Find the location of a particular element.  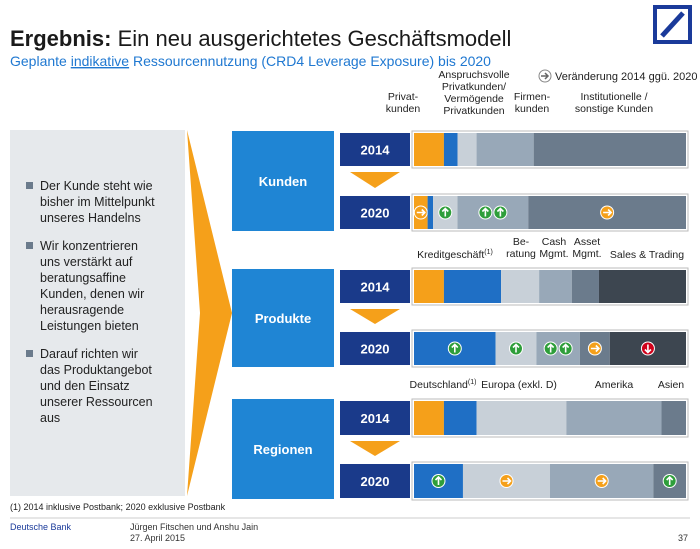

segment-label: Europa (exkl. D) is located at coordinates (519, 385).